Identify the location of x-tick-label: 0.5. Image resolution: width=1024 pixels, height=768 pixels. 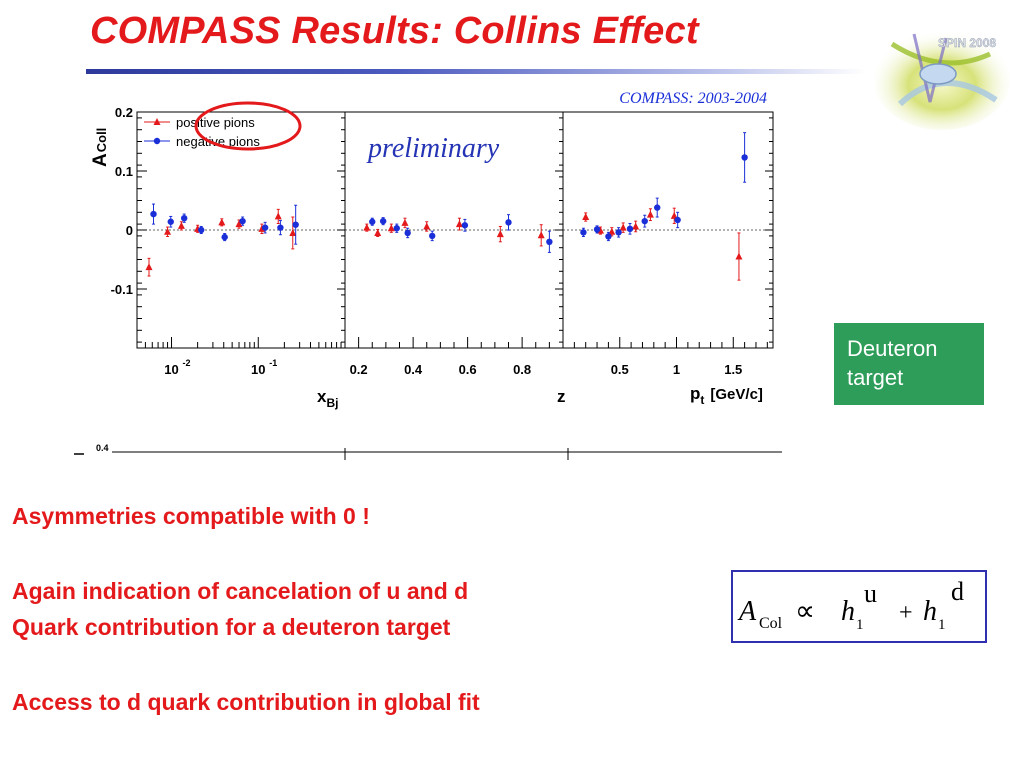
(620, 369).